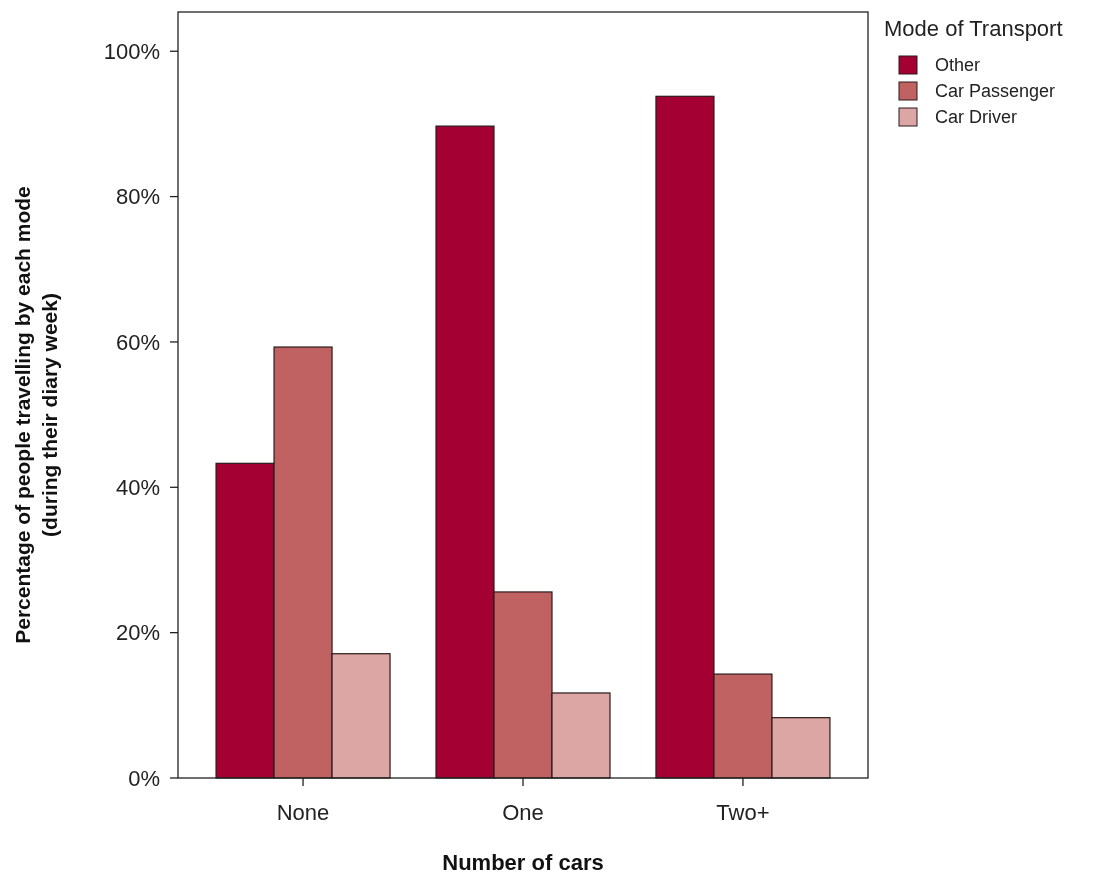  What do you see at coordinates (523, 812) in the screenshot?
I see `x-tick-label: One` at bounding box center [523, 812].